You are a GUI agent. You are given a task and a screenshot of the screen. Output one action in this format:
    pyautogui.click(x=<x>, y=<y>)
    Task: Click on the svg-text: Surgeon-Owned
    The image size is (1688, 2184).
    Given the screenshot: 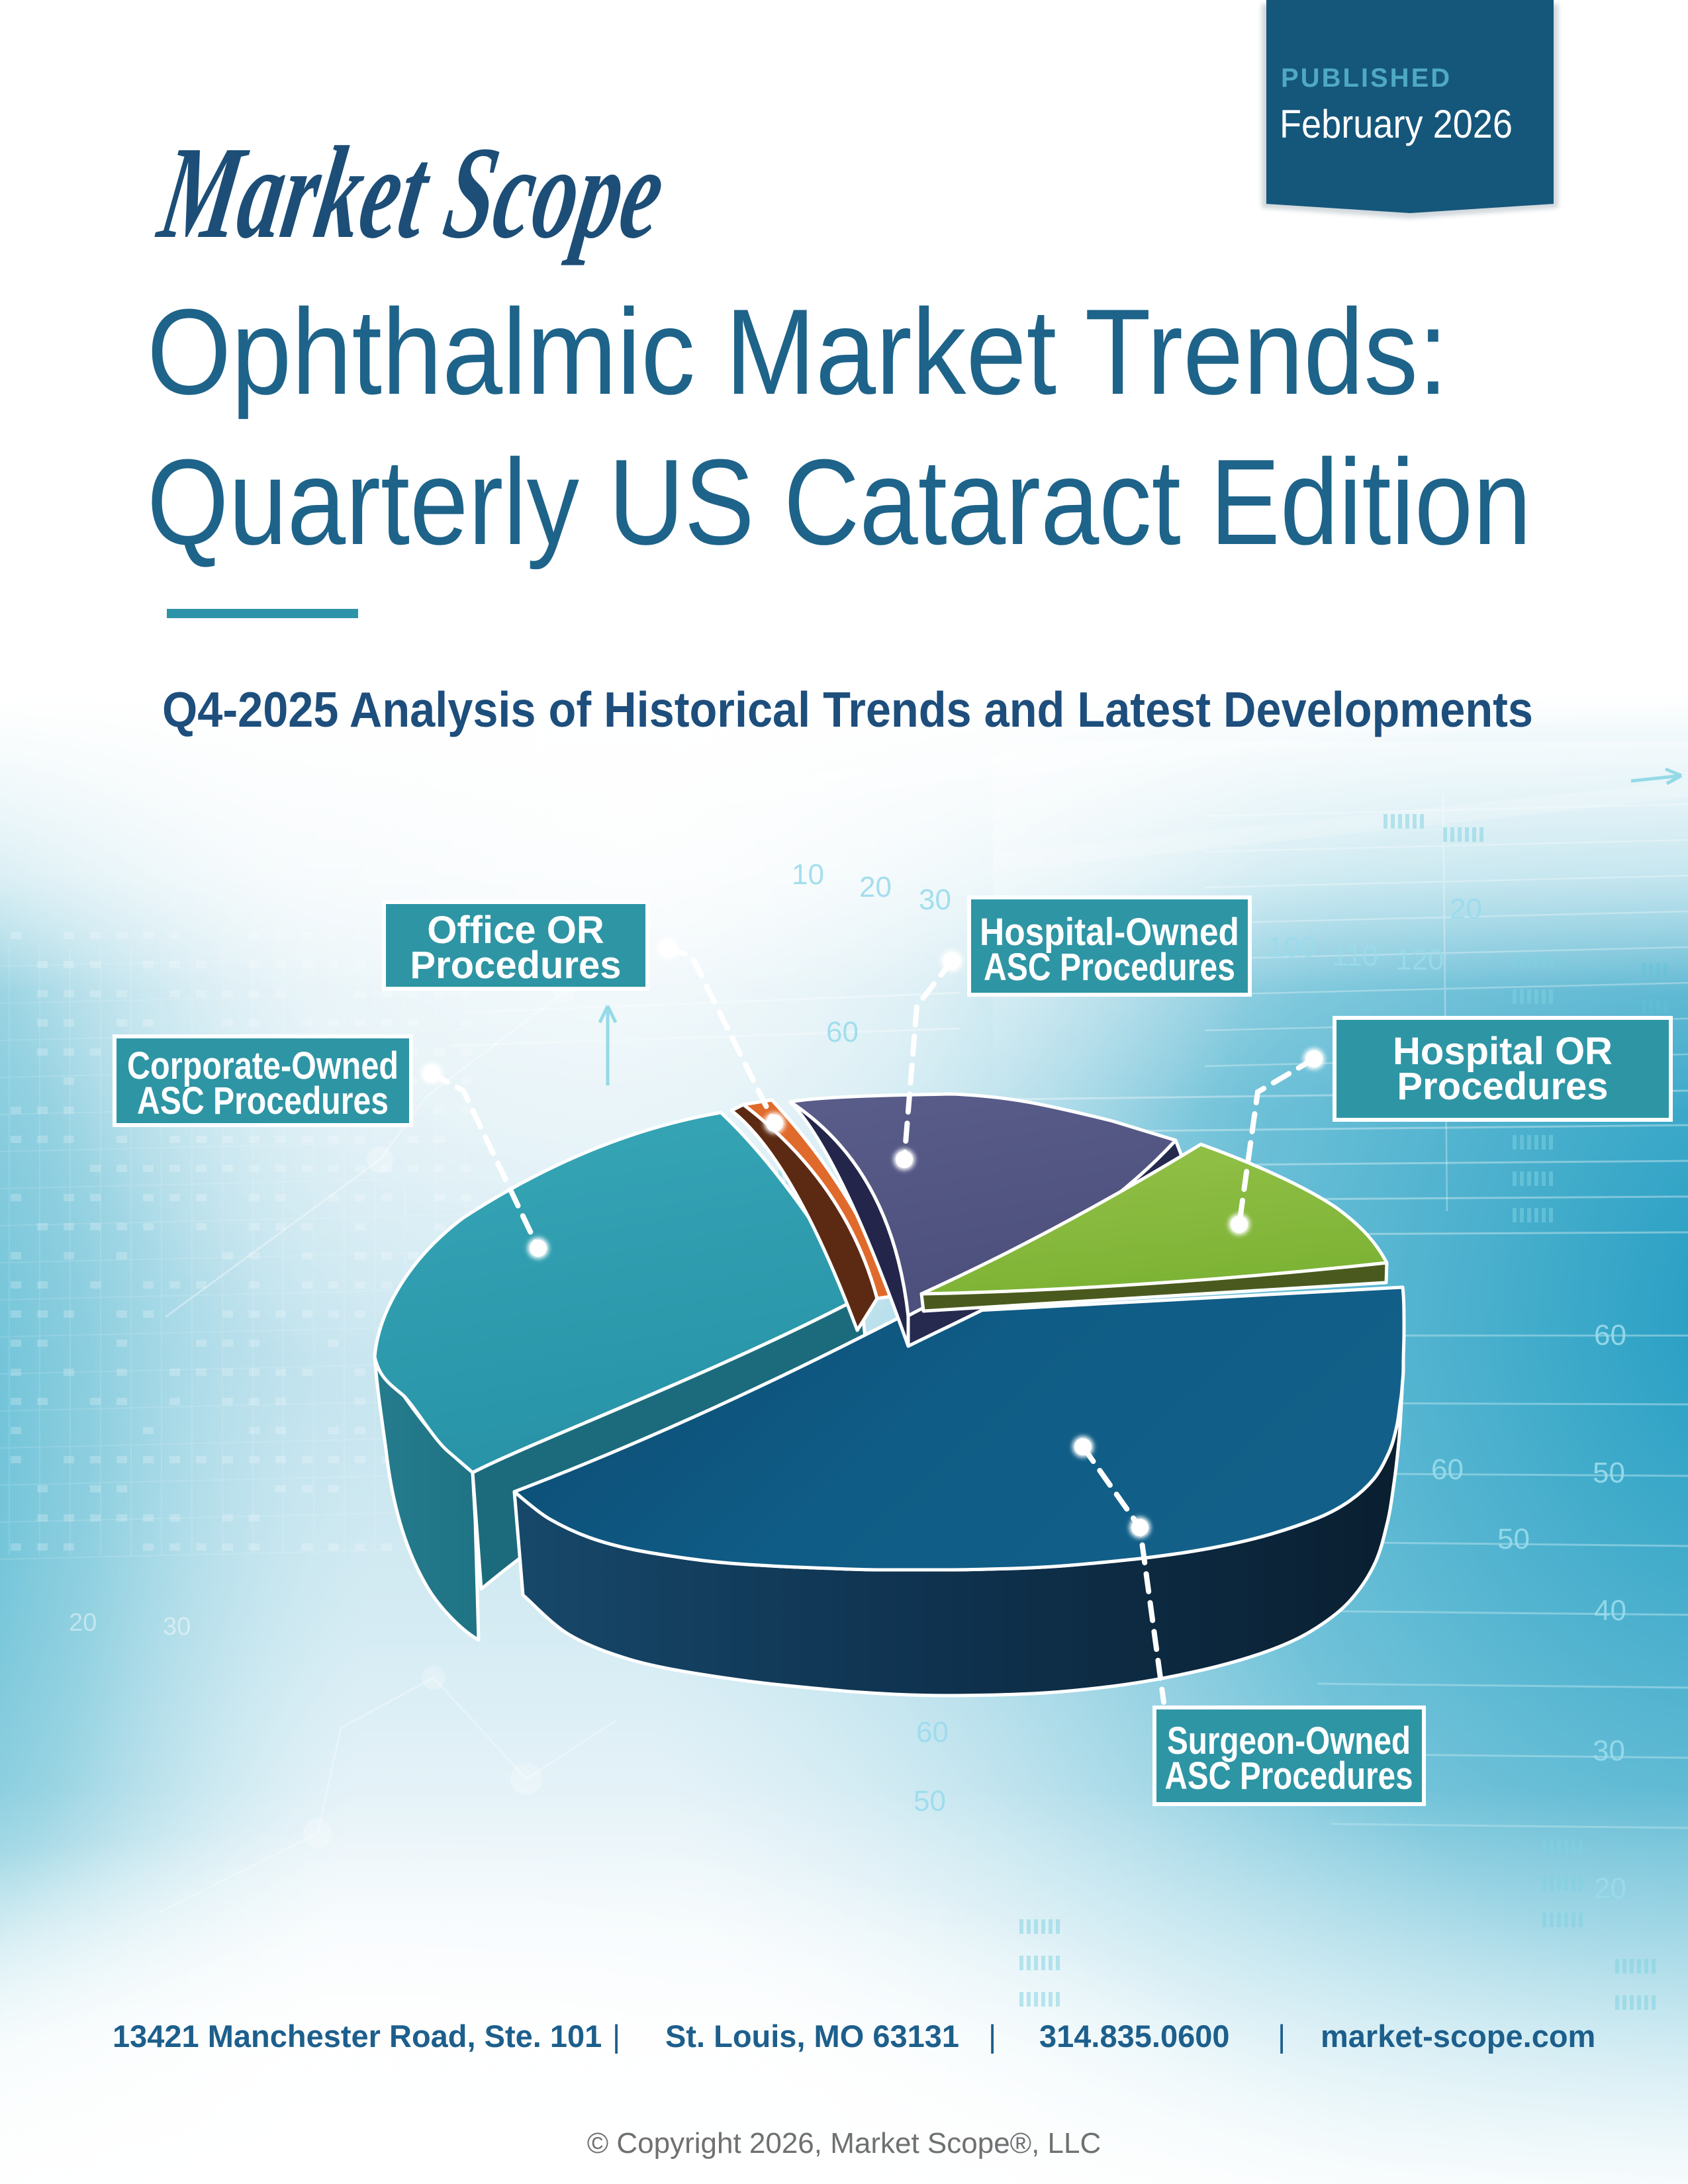 What is the action you would take?
    pyautogui.click(x=1289, y=1740)
    